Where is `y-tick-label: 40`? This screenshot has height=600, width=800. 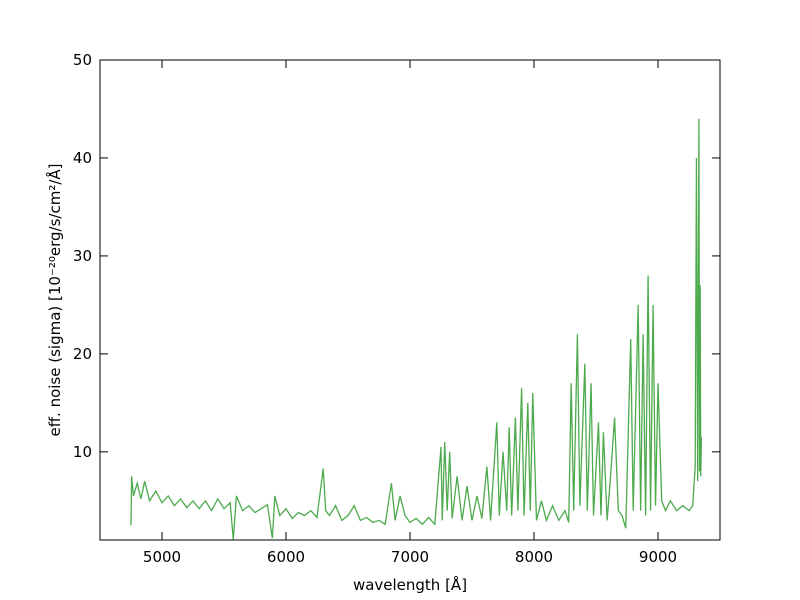
y-tick-label: 40 is located at coordinates (82, 158).